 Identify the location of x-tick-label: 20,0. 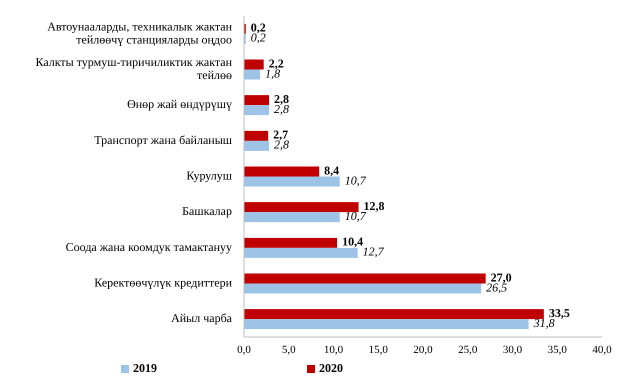
(423, 350).